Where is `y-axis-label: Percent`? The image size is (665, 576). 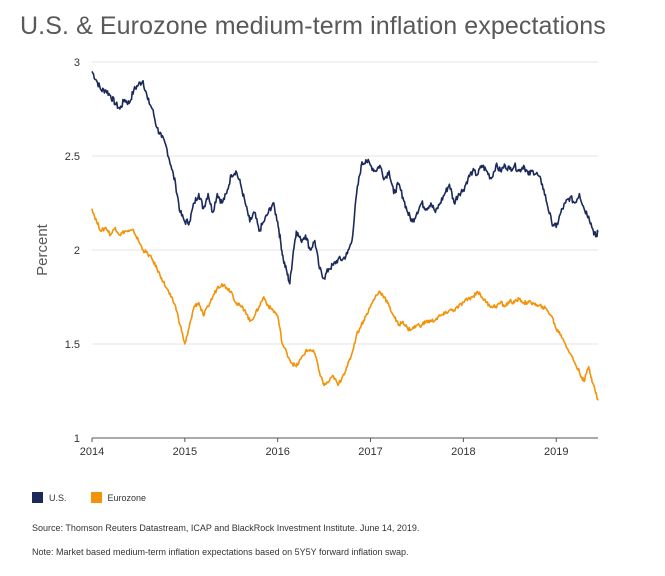 y-axis-label: Percent is located at coordinates (42, 249).